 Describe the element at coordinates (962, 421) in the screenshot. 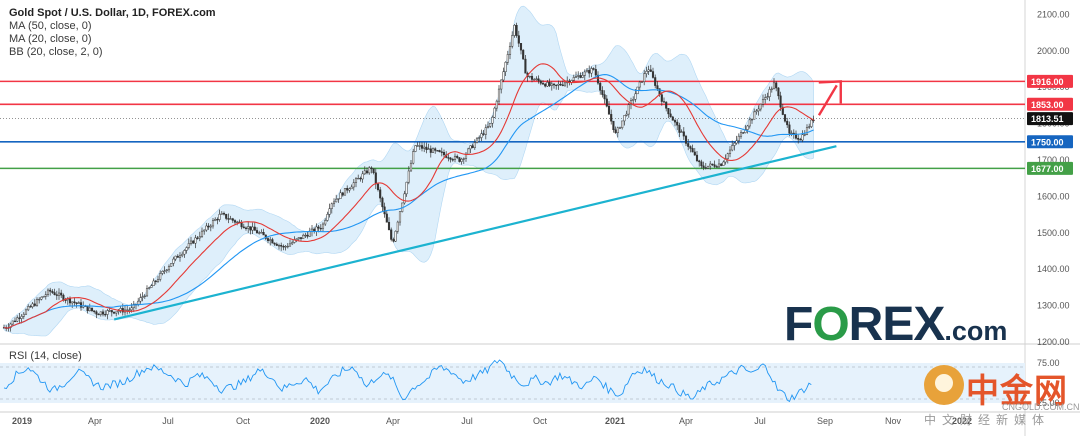

I see `time-axis-label: 2022` at that location.